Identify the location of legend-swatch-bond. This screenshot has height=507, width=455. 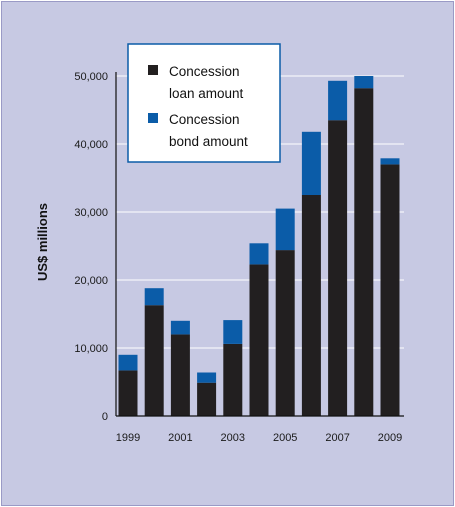
(153, 118).